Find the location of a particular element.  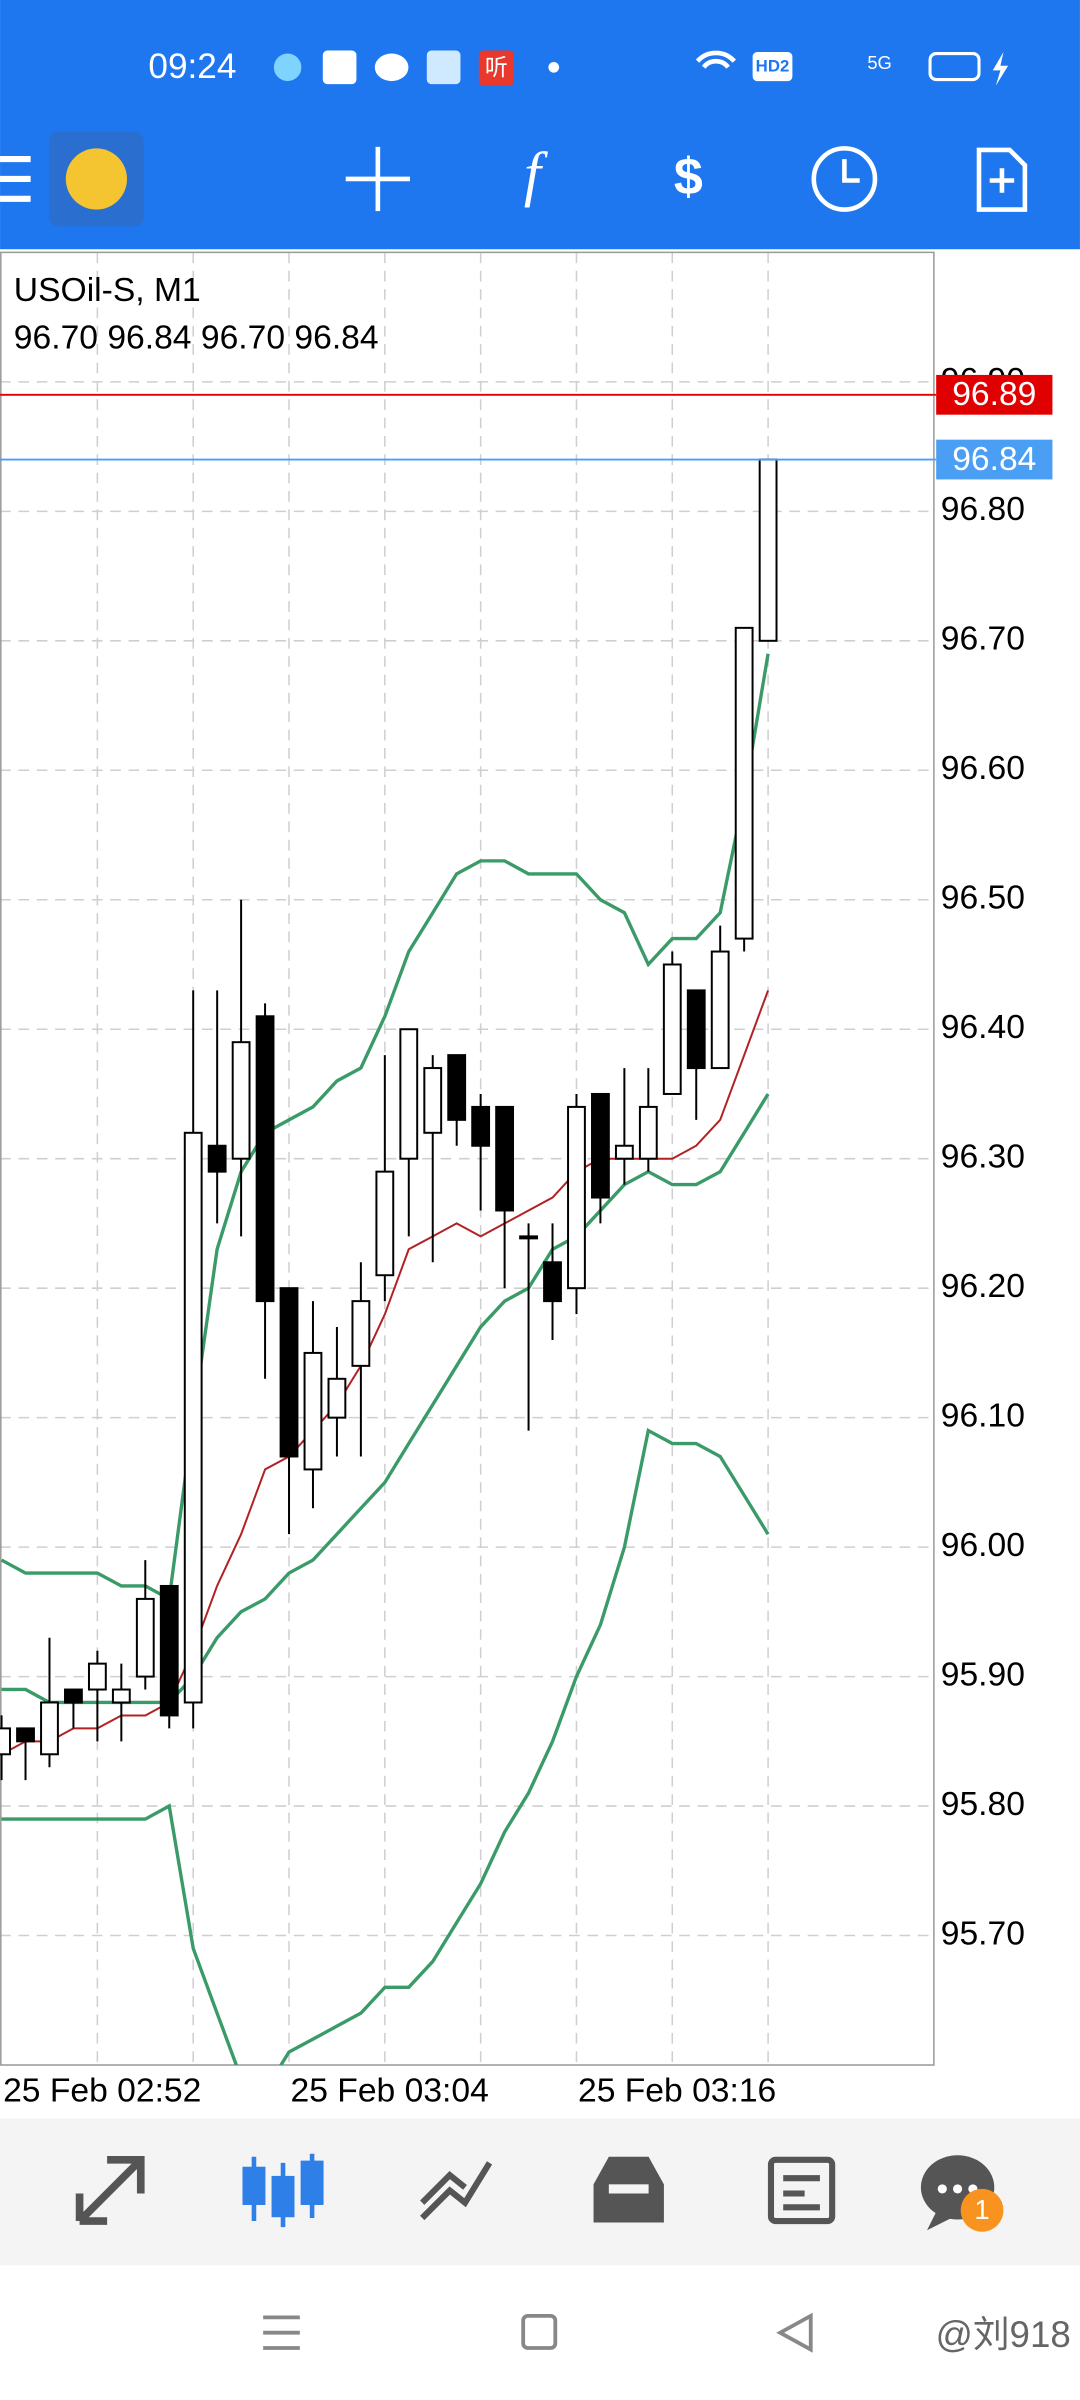

x-tick-label: 25 Feb 03:16 is located at coordinates (677, 2090).